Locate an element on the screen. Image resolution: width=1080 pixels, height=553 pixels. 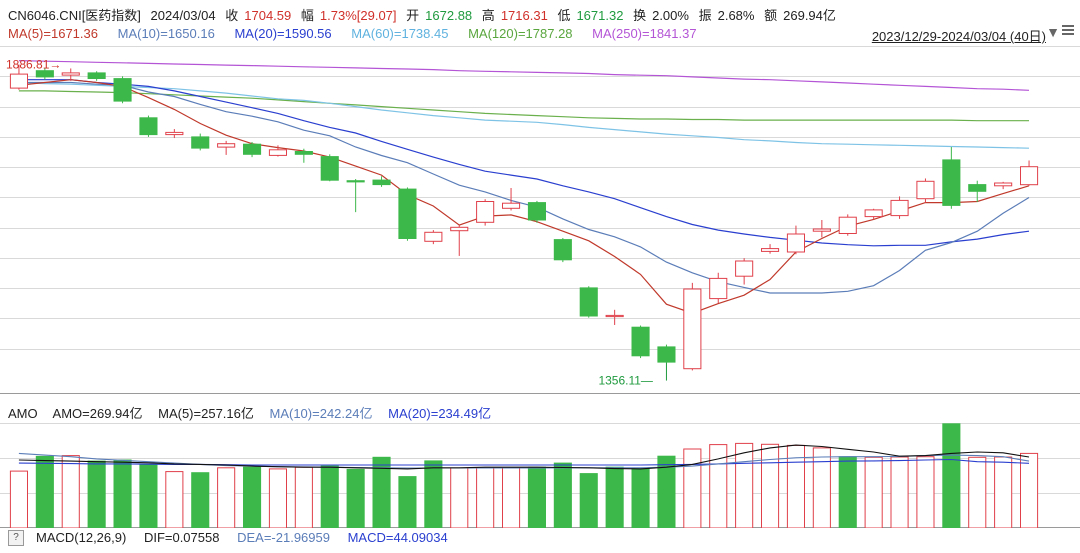
amo-value: AMO=269.94亿 is located at coordinates (97, 413).